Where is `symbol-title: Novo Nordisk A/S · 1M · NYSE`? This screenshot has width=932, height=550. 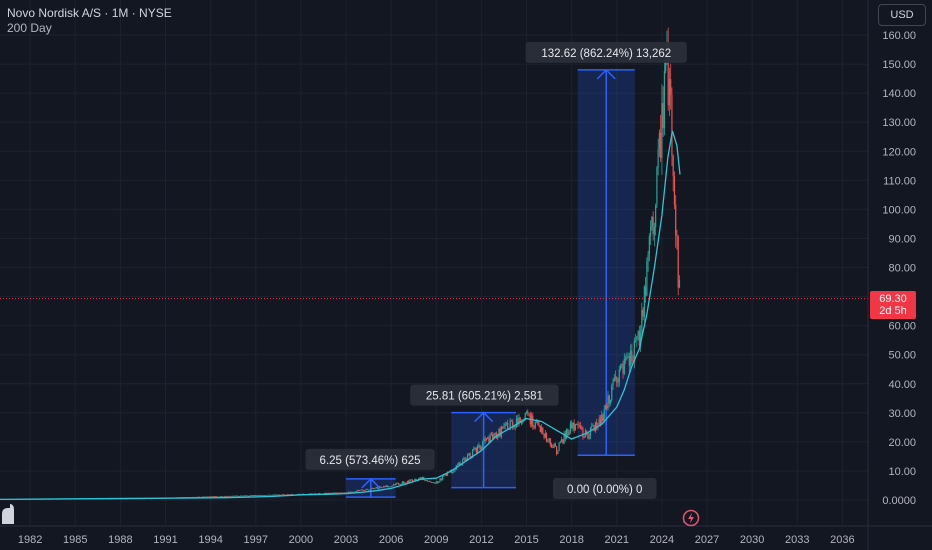
symbol-title: Novo Nordisk A/S · 1M · NYSE is located at coordinates (89, 13).